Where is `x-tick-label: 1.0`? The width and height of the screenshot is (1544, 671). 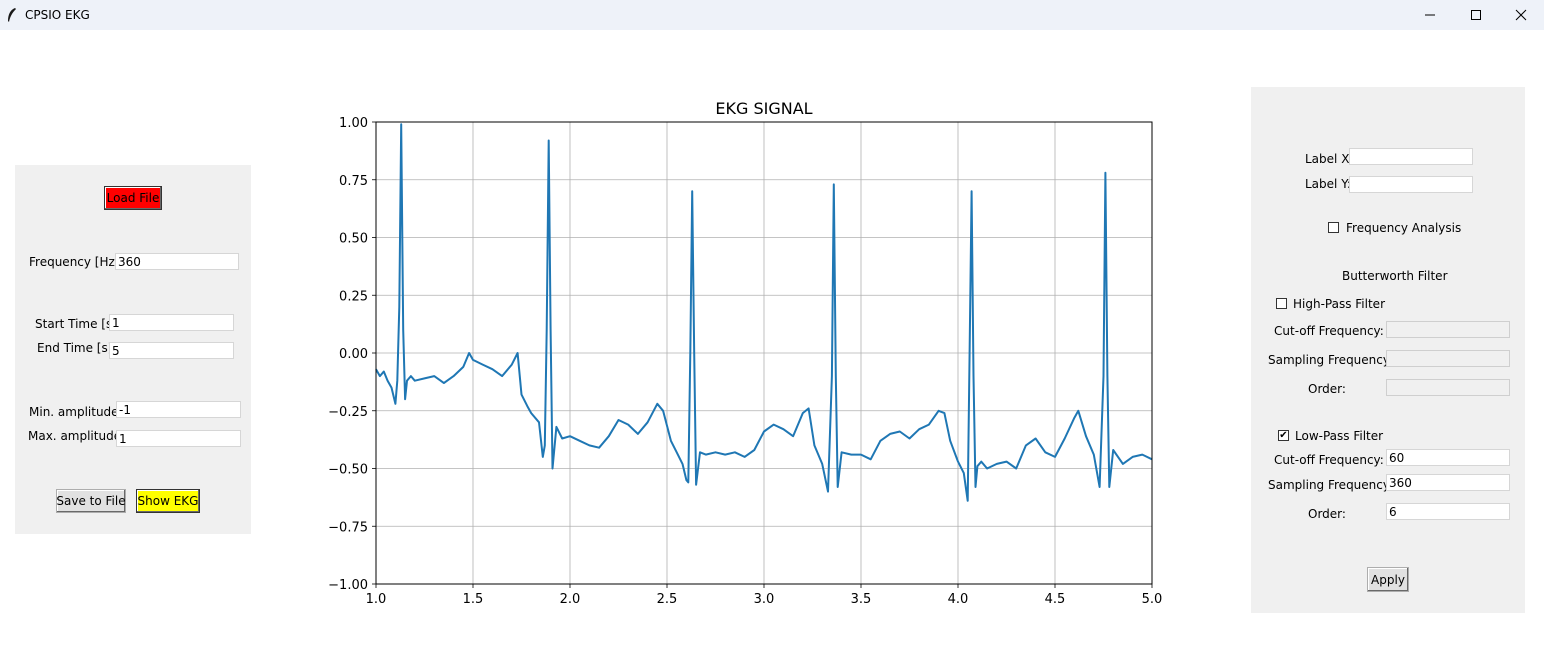
x-tick-label: 1.0 is located at coordinates (376, 599).